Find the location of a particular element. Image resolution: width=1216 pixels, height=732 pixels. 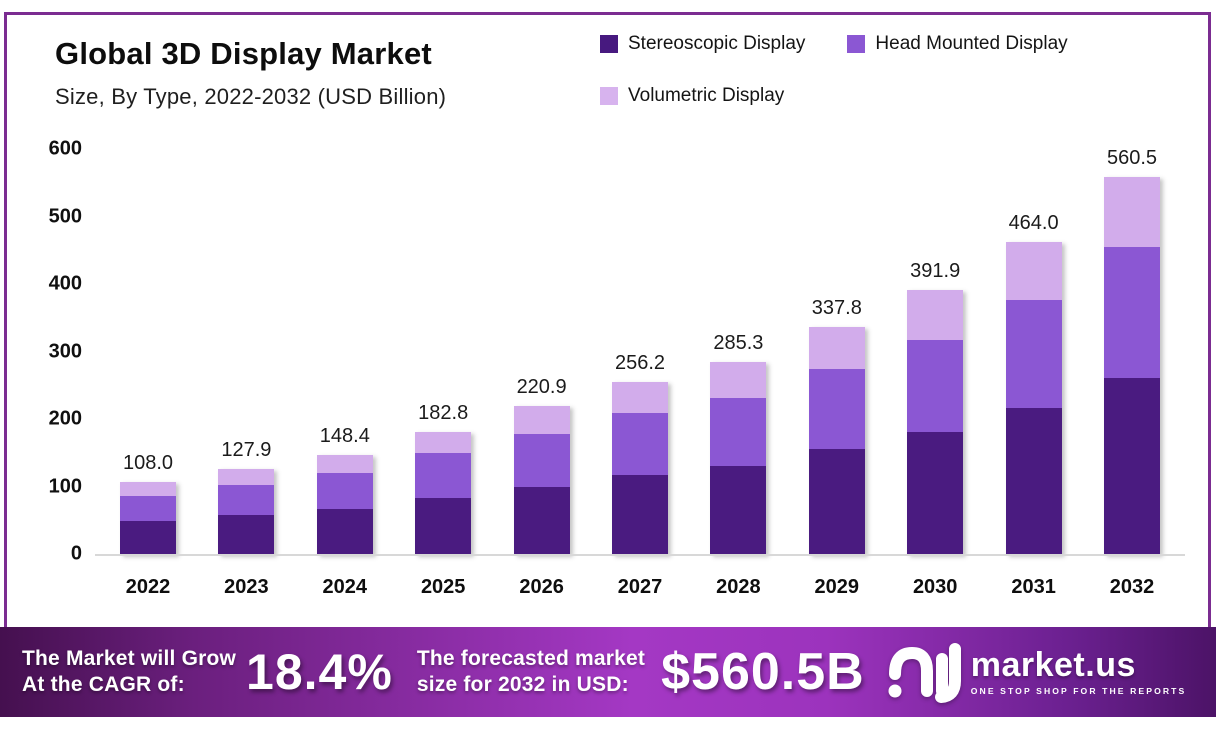

legend-row-2: Volumetric Display is located at coordinates (900, 96).